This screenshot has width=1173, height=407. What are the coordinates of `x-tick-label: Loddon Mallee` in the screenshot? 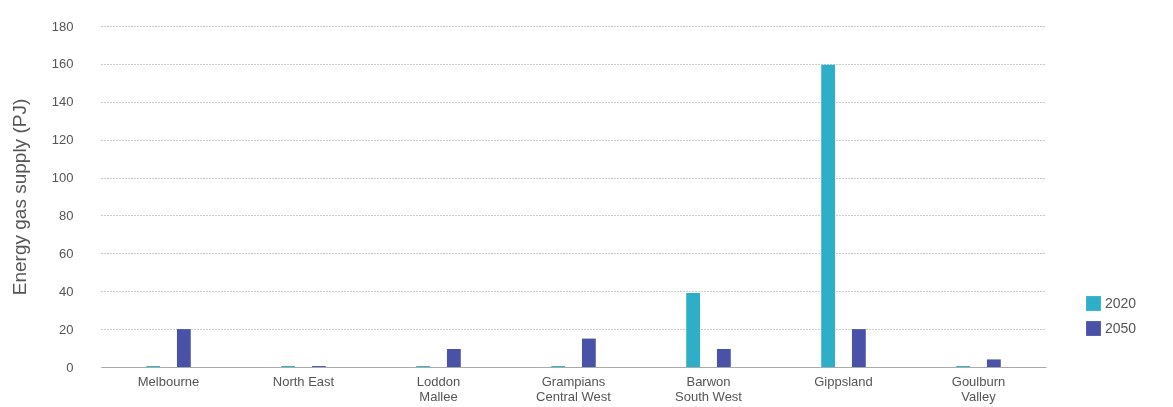 It's located at (438, 388).